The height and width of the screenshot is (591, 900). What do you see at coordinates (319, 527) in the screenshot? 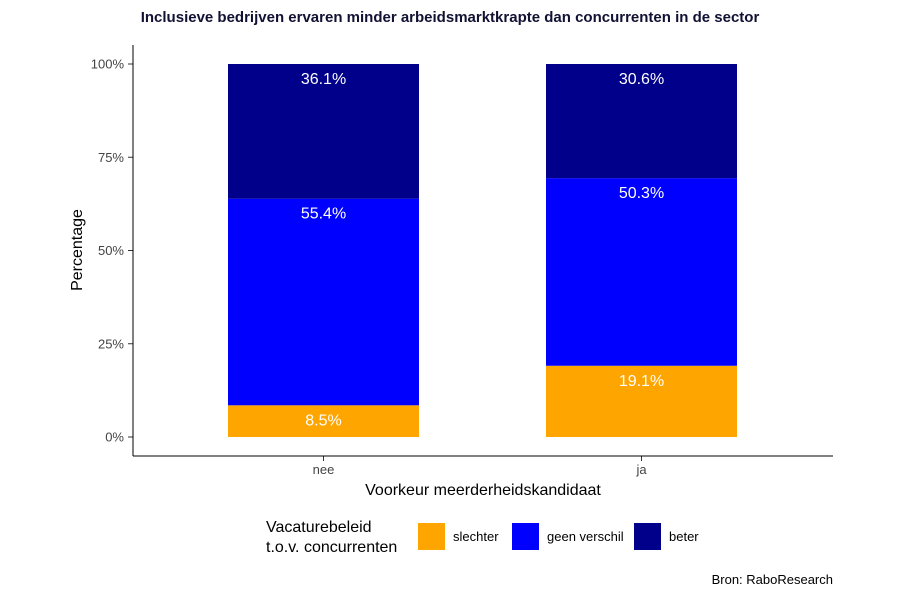
I see `legend-title-line-1: Vacaturebeleid` at bounding box center [319, 527].